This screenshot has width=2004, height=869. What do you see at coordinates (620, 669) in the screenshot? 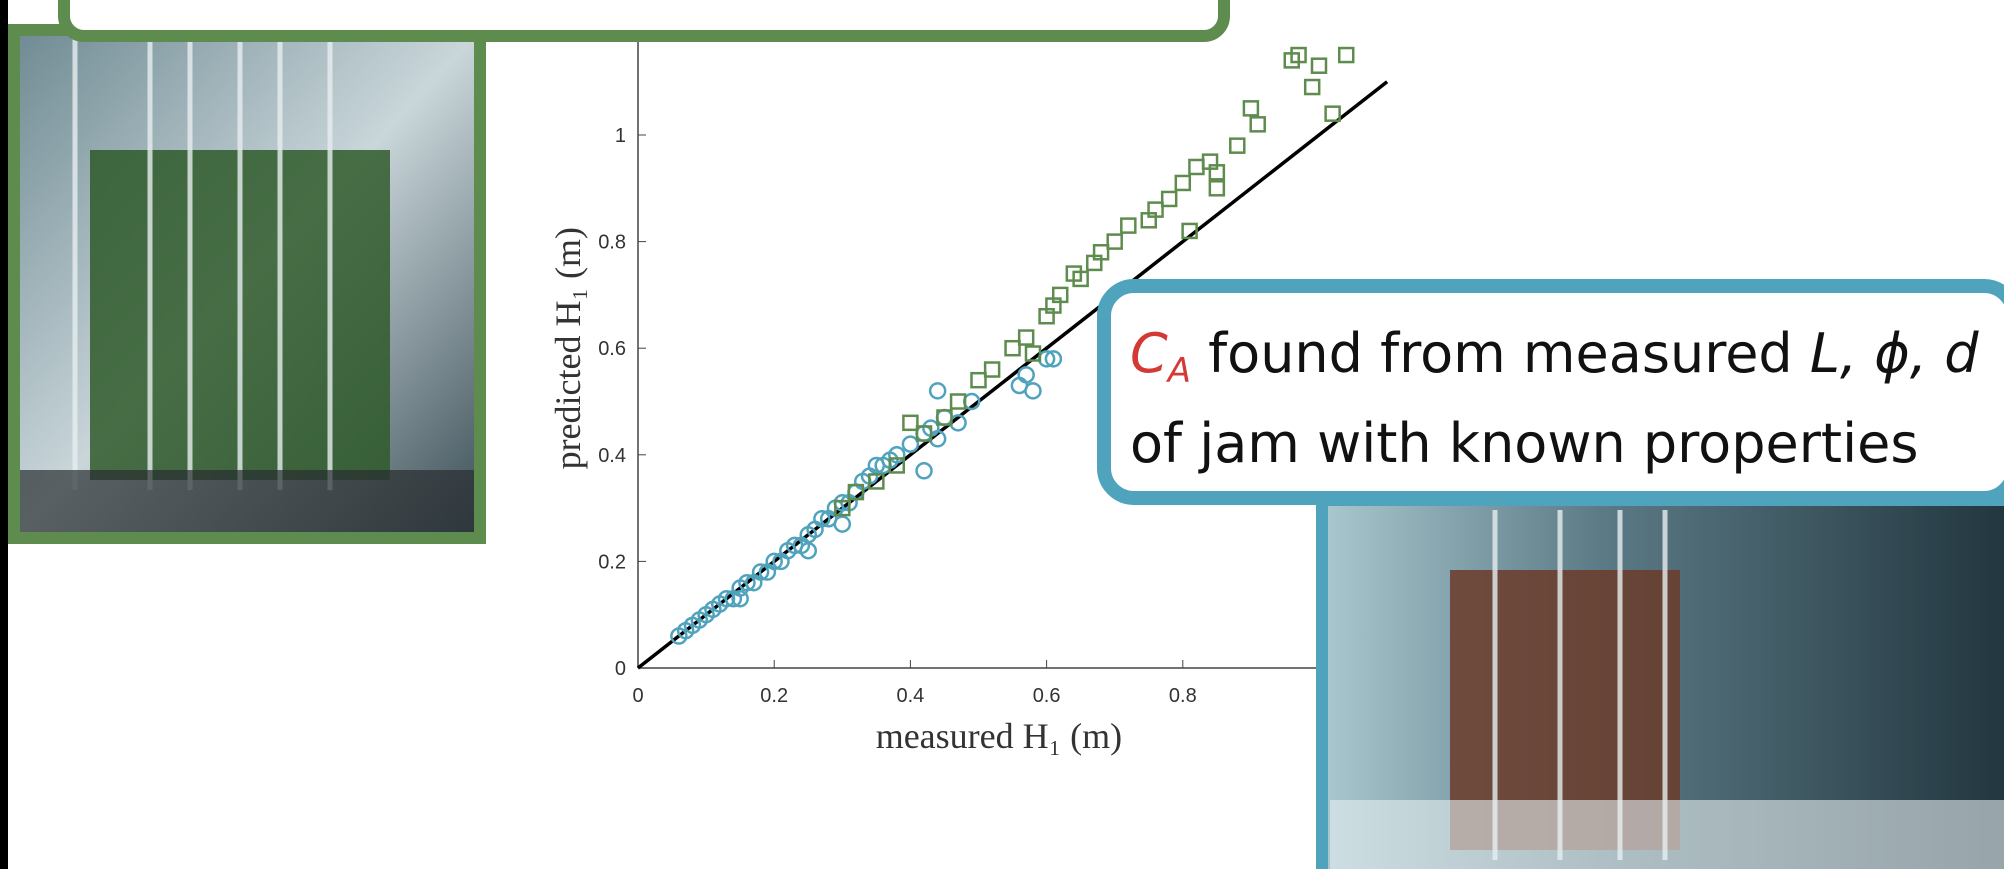
I see `y-tick-label: 0` at bounding box center [620, 669].